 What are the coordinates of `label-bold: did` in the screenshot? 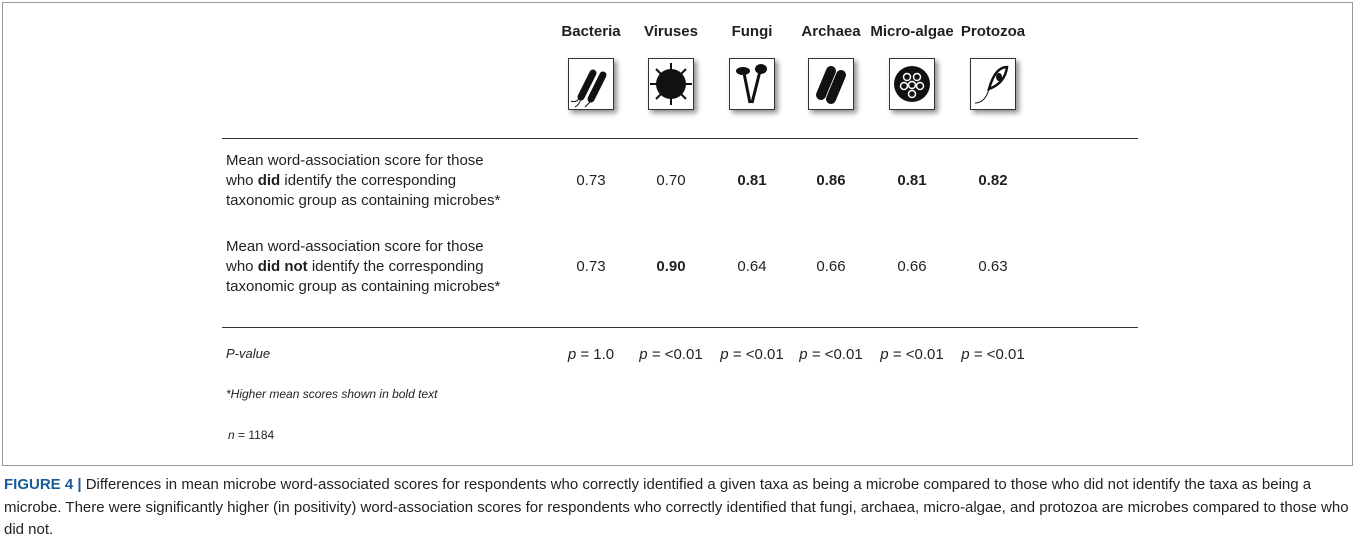 It's located at (269, 180).